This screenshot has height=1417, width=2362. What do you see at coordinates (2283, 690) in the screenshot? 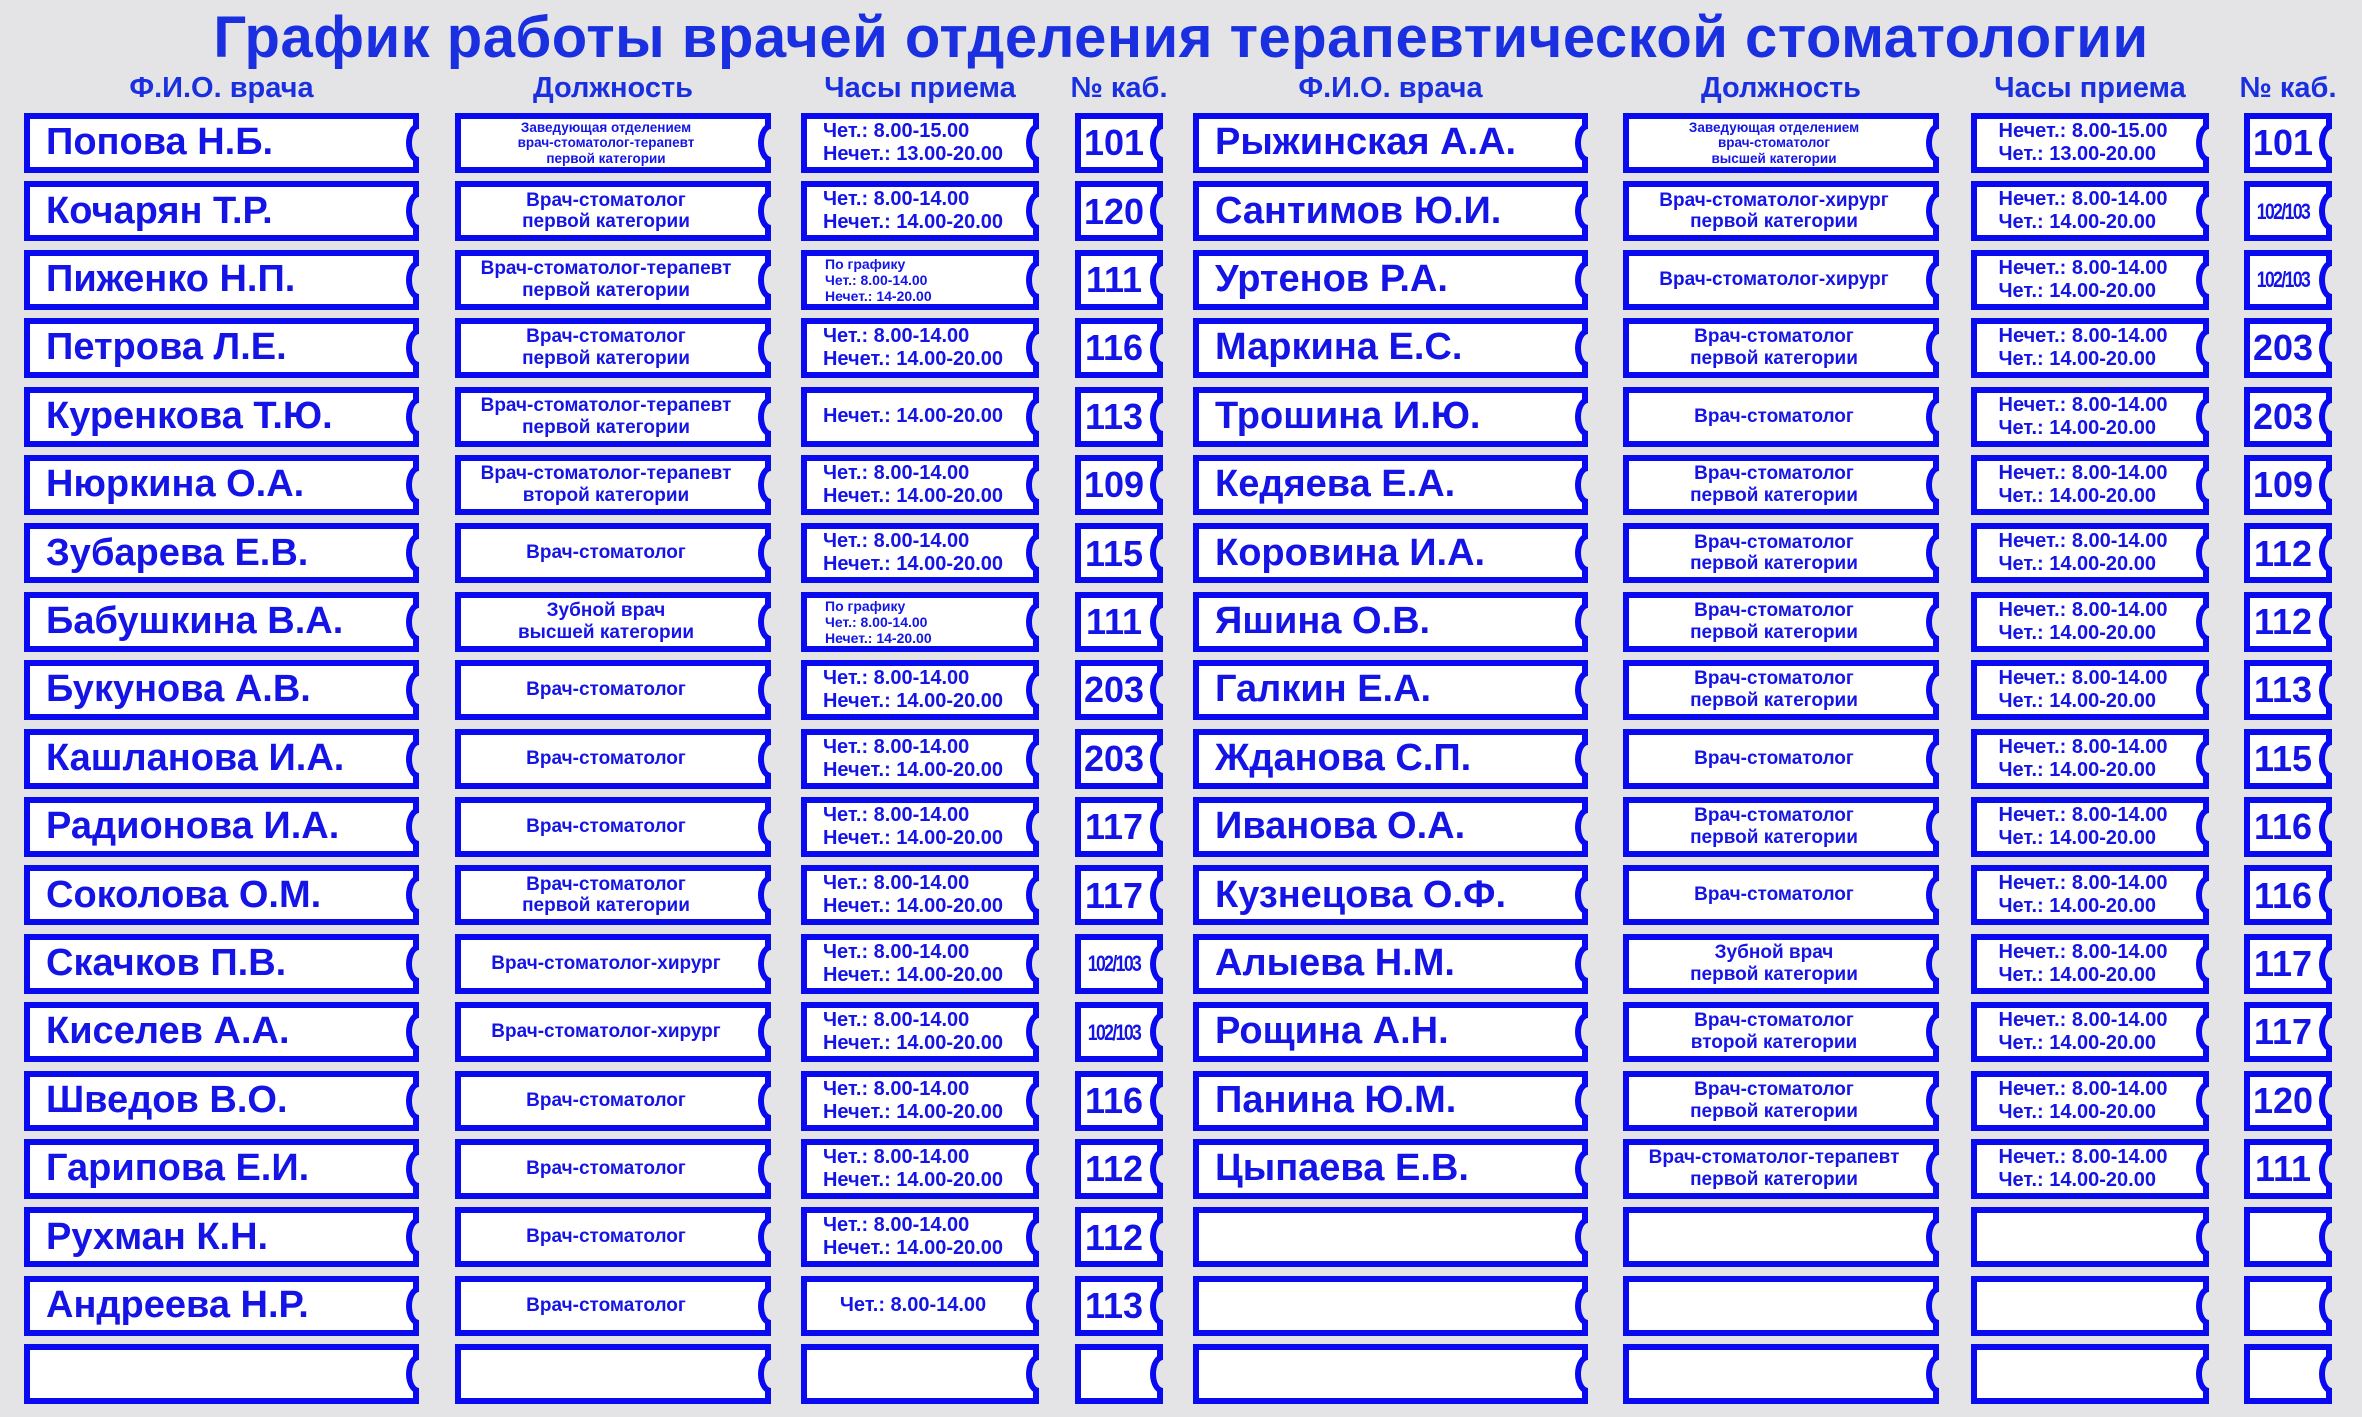
I see `doctor-room: 113` at bounding box center [2283, 690].